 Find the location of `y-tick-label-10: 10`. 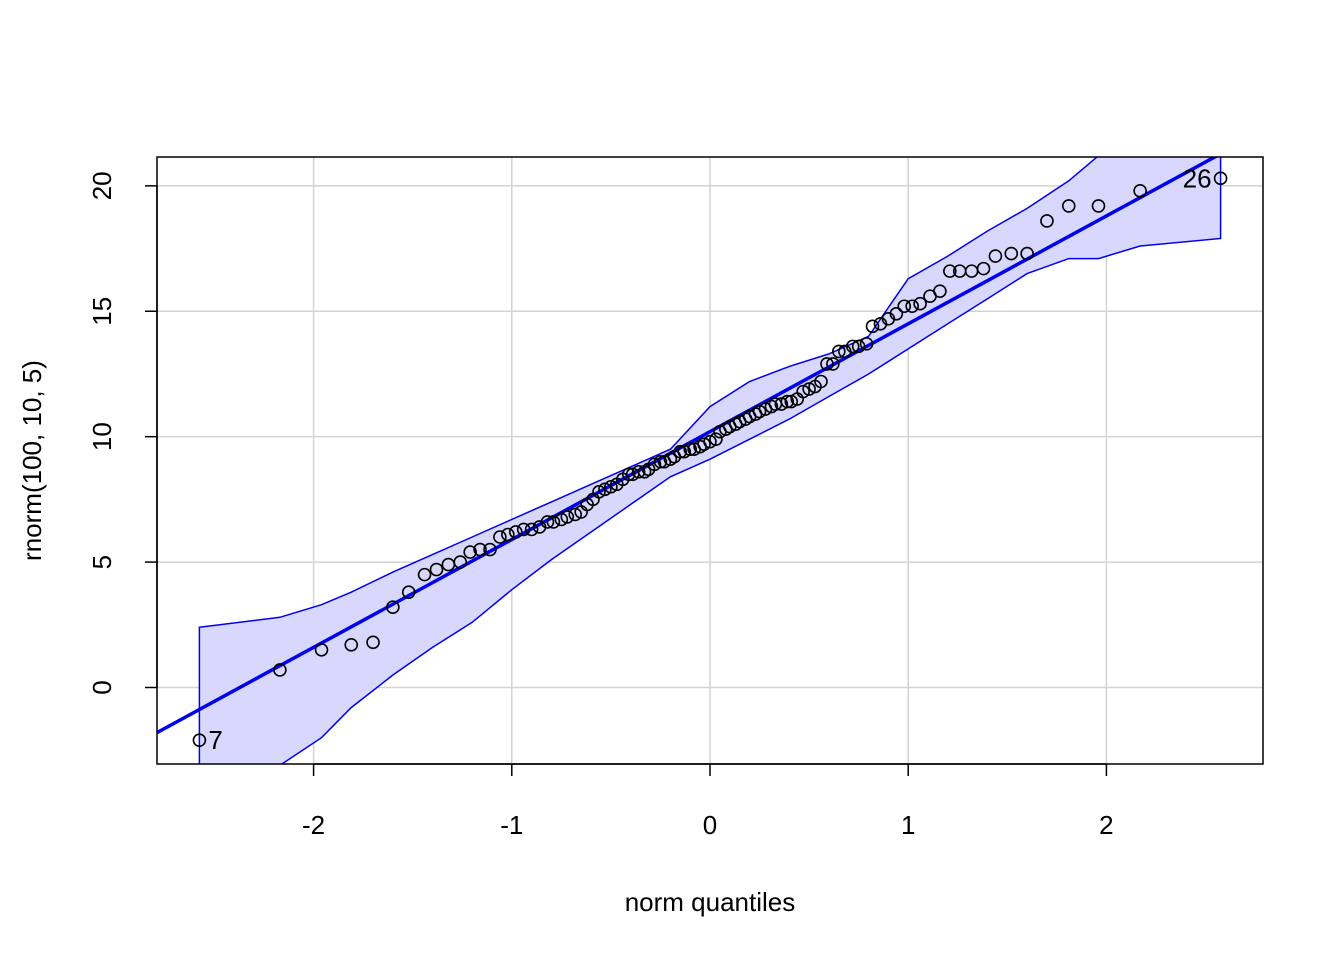

y-tick-label-10: 10 is located at coordinates (102, 436).